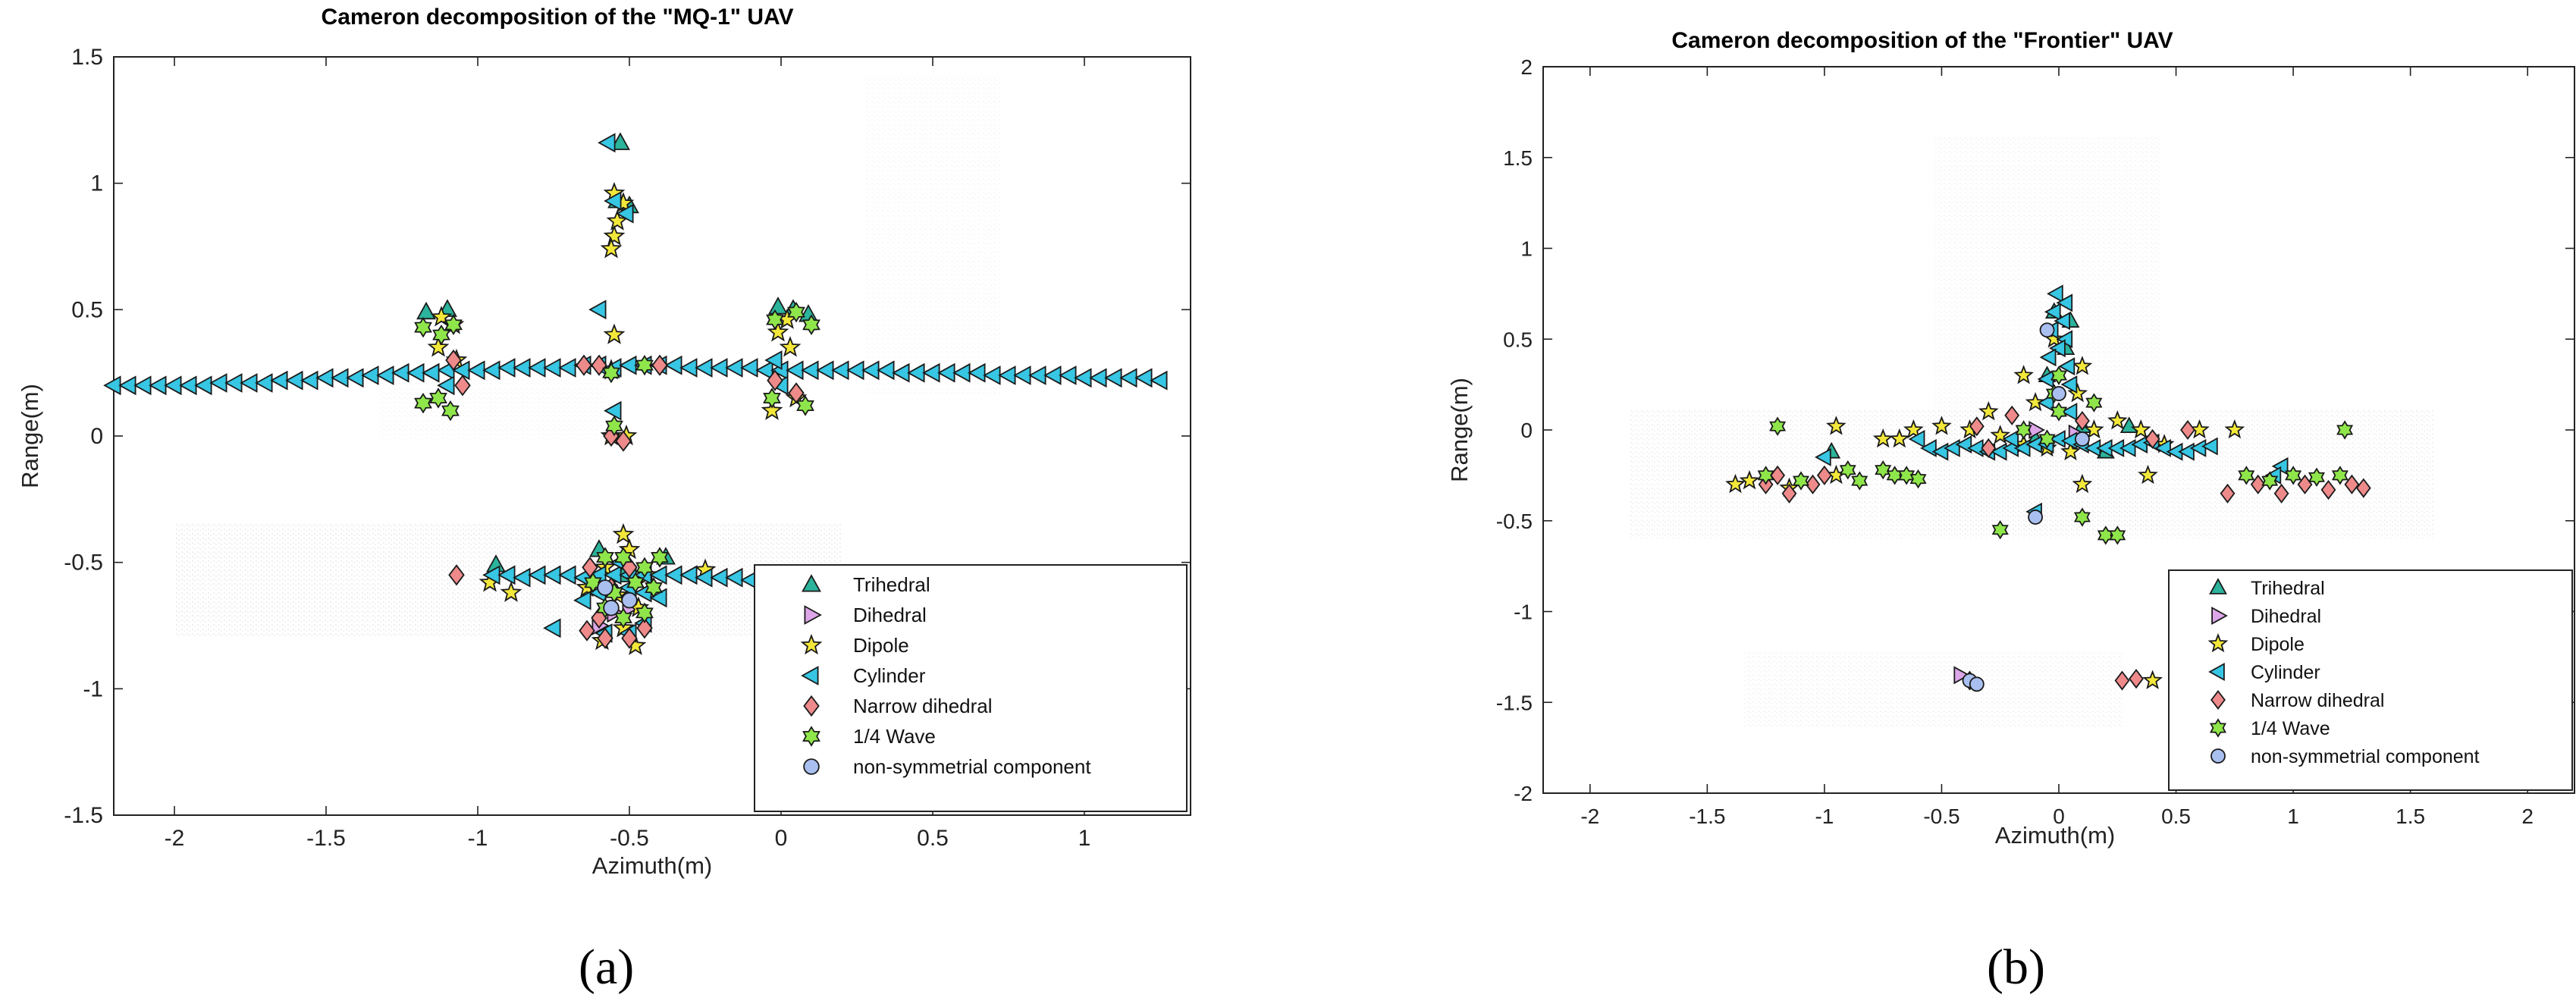  I want to click on chart-b-legend-marker-nonsym, so click(2218, 756).